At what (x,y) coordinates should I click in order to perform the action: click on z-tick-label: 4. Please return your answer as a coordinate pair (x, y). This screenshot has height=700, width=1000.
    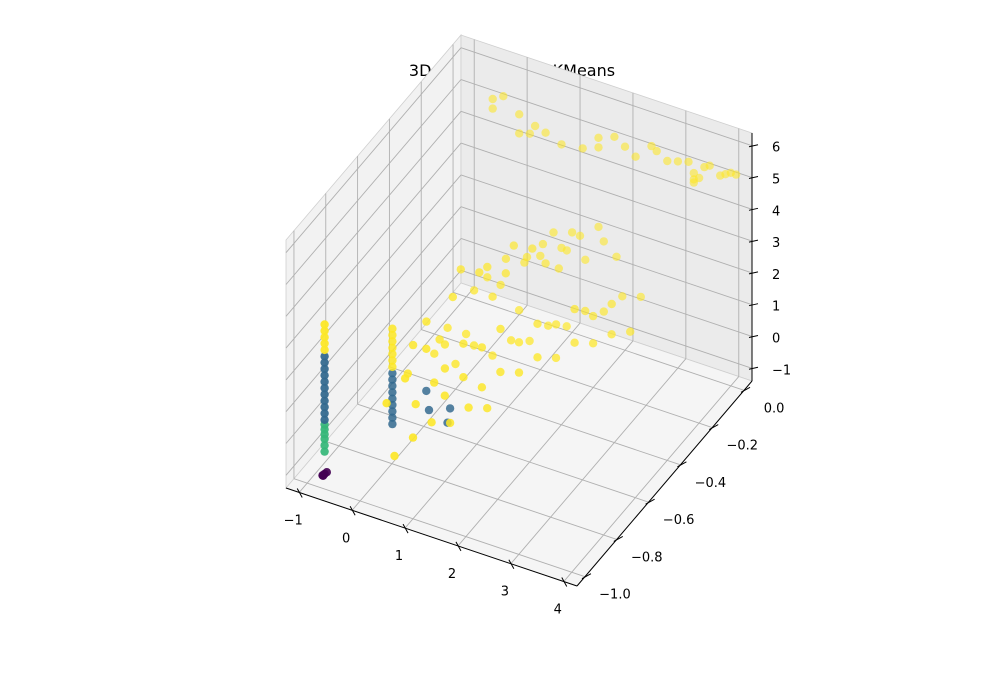
    Looking at the image, I should click on (776, 211).